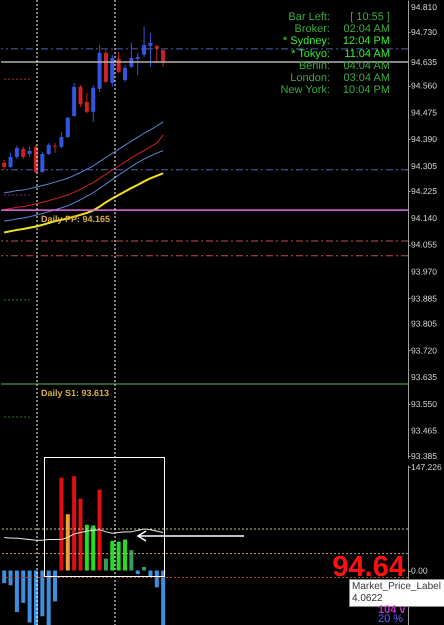 The height and width of the screenshot is (625, 444). What do you see at coordinates (309, 17) in the screenshot?
I see `annotation: Bar Left:` at bounding box center [309, 17].